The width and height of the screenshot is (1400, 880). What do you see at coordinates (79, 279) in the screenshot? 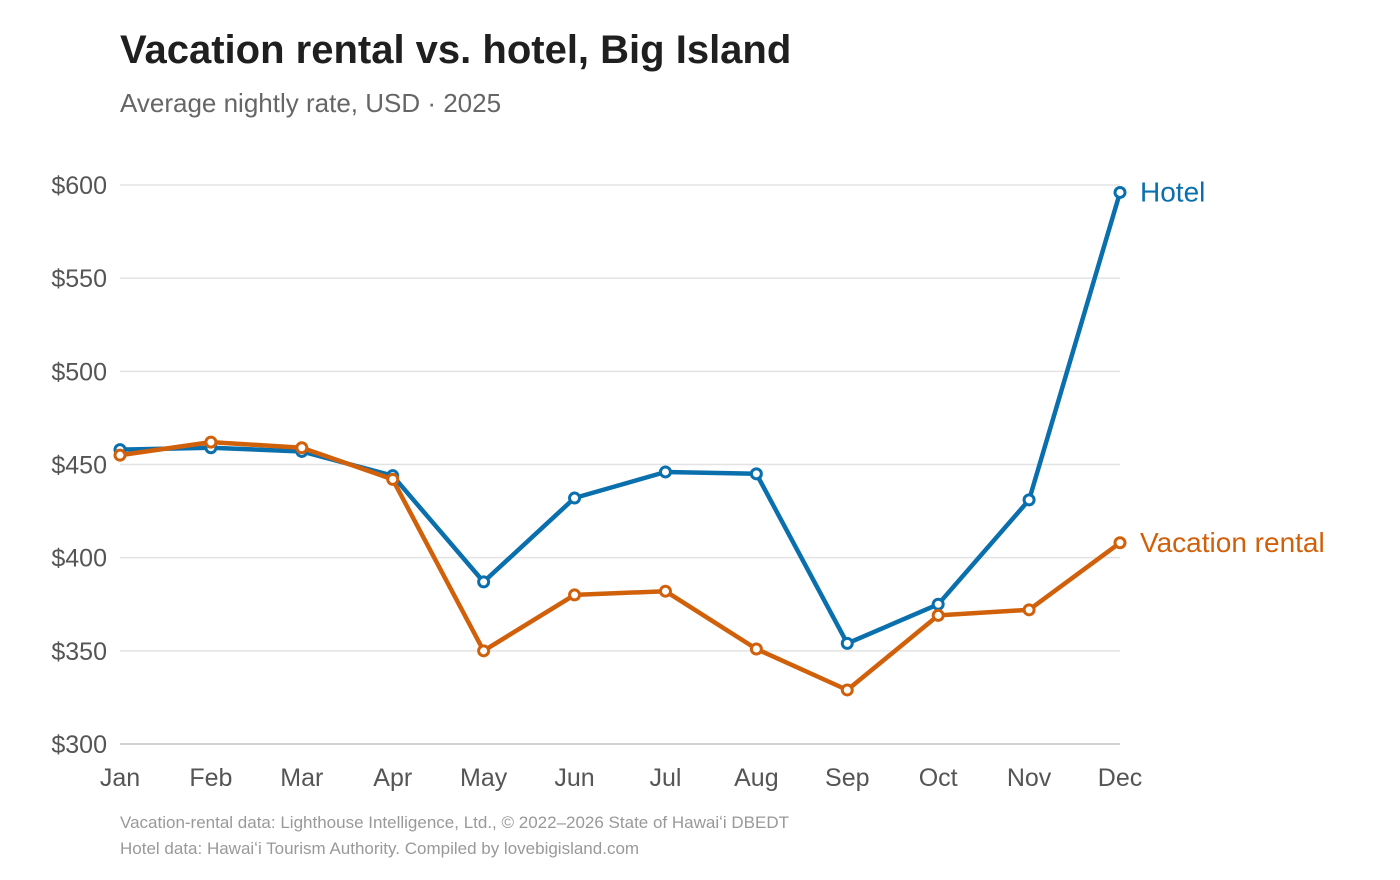
I see `y-tick-label: $550` at bounding box center [79, 279].